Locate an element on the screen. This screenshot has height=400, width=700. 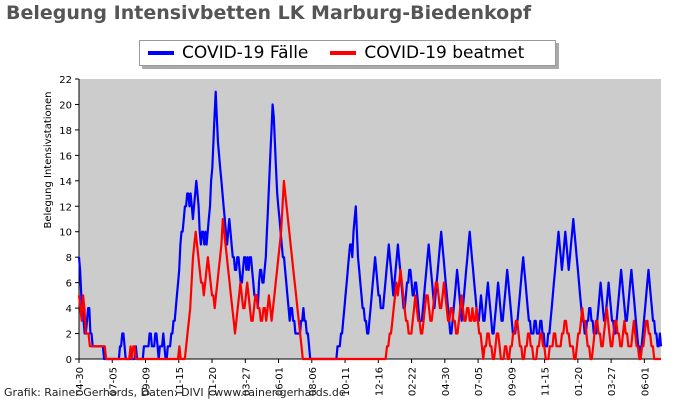
legend-item-ventilated: COVID-19 beatmet is located at coordinates (427, 53).